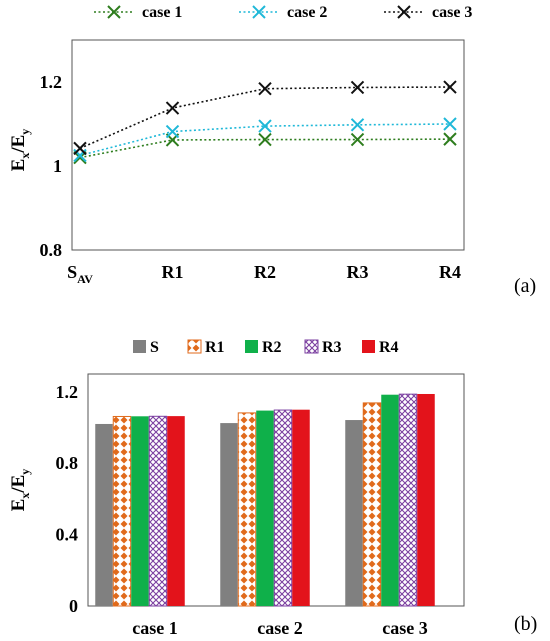 The width and height of the screenshot is (550, 641). Describe the element at coordinates (173, 272) in the screenshot. I see `x-tick-label: R1` at that location.